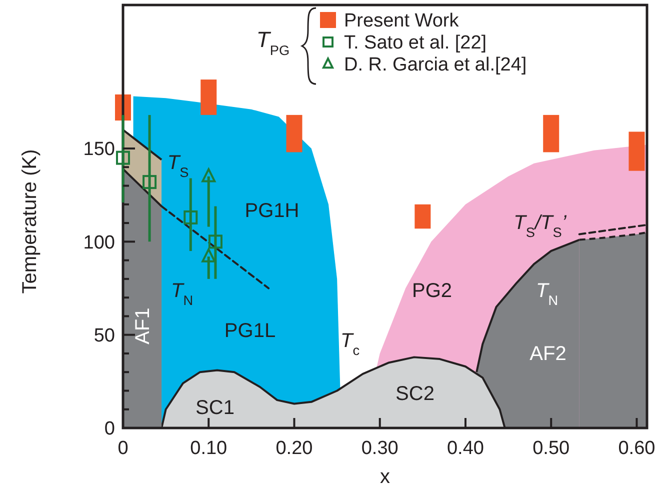 This screenshot has width=660, height=495. What do you see at coordinates (551, 448) in the screenshot?
I see `x-tick-label: 0.50` at bounding box center [551, 448].